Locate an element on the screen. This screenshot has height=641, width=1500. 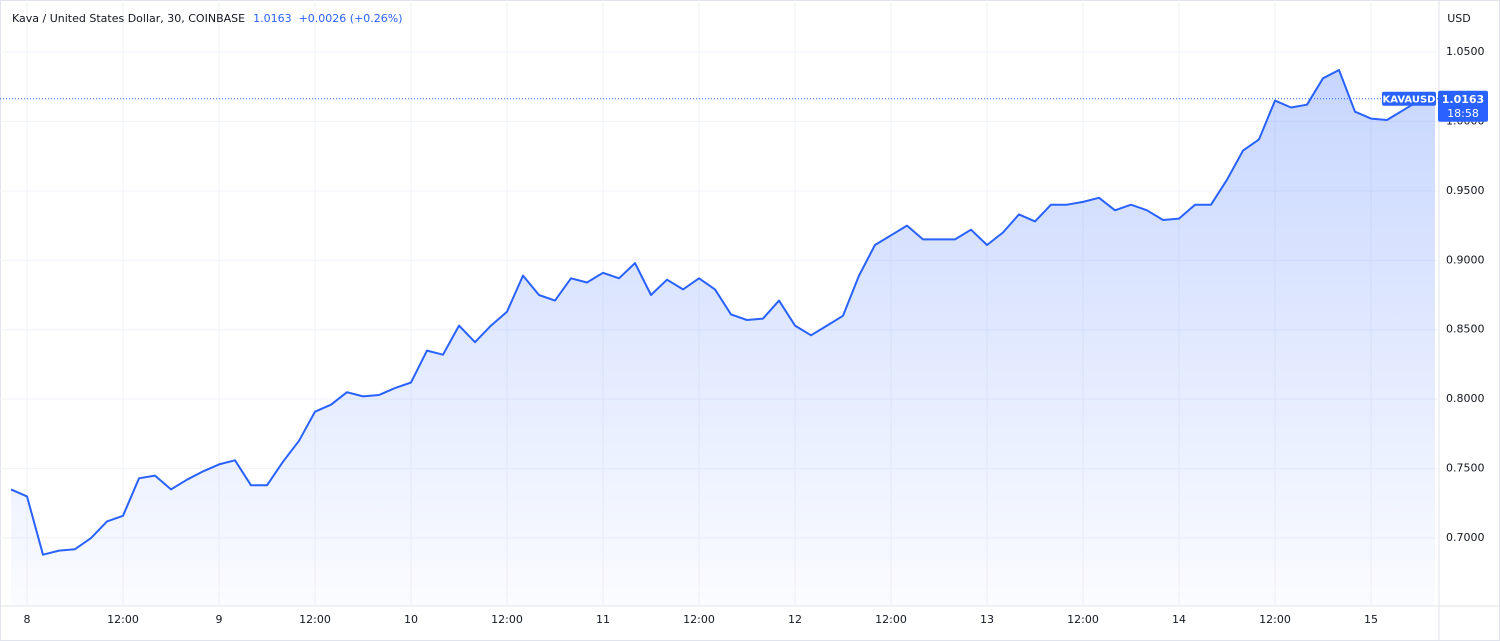
ticker-badge is located at coordinates (1409, 98).